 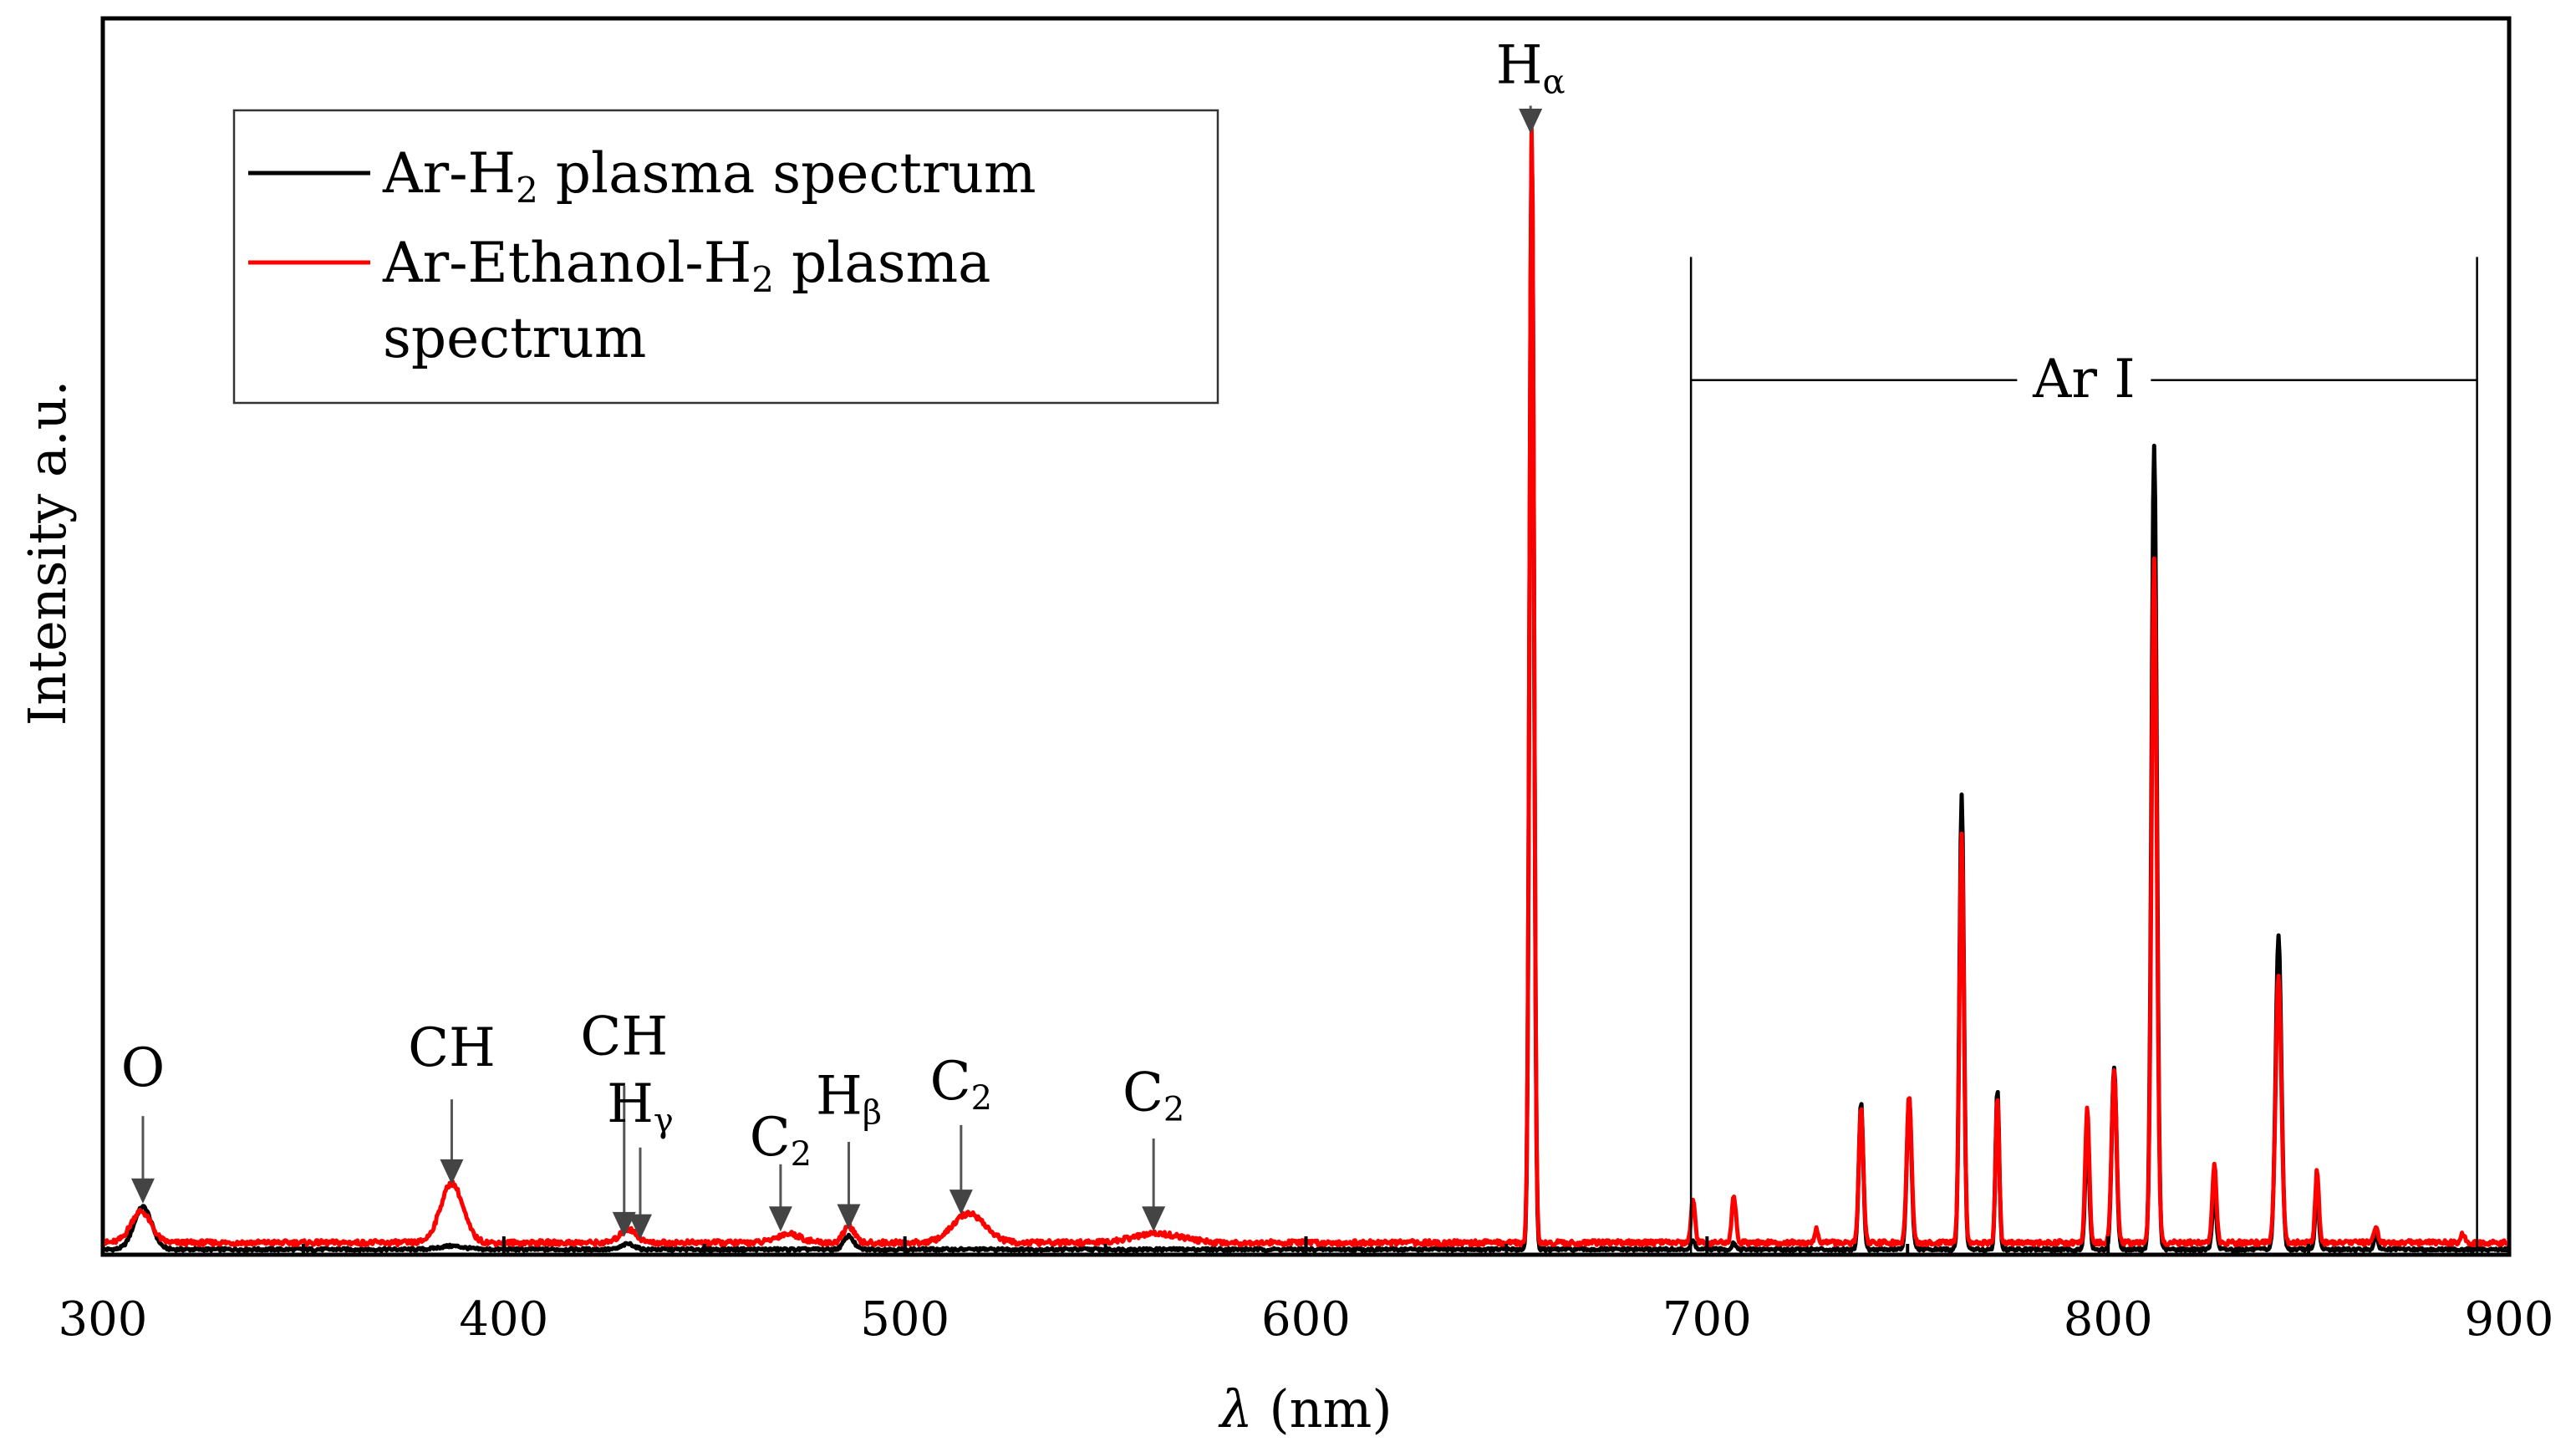 I want to click on x-tick-label-500: 500, so click(x=904, y=1320).